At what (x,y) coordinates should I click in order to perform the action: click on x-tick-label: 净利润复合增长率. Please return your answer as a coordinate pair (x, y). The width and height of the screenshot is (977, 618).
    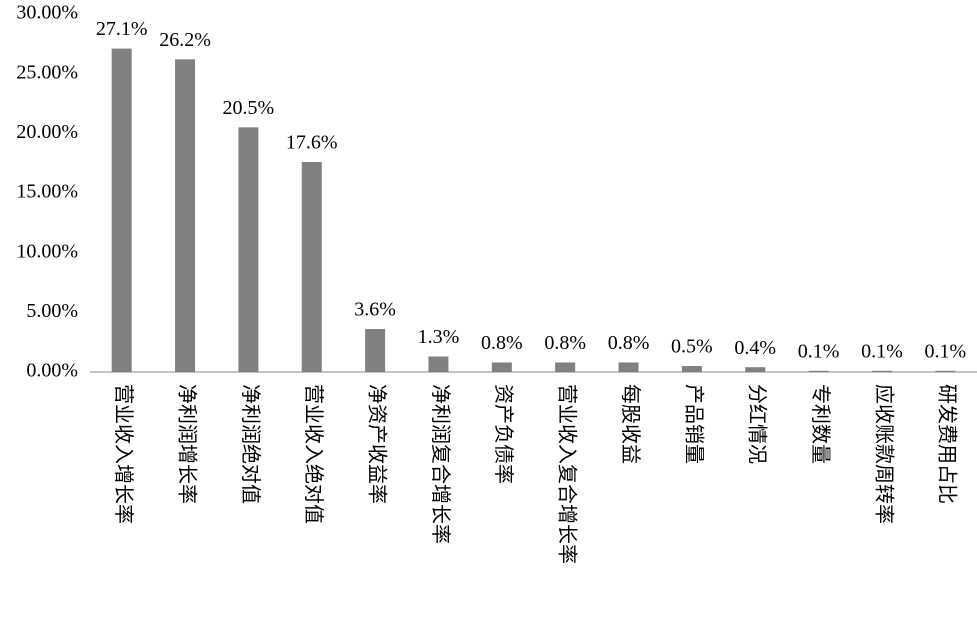
    Looking at the image, I should click on (440, 464).